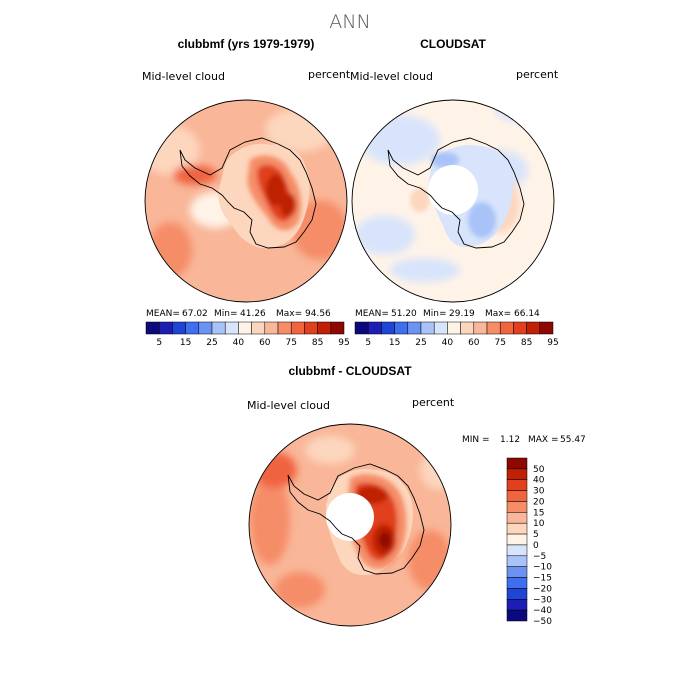 The image size is (700, 700). Describe the element at coordinates (536, 546) in the screenshot. I see `colorbar-tick-label: 0` at that location.